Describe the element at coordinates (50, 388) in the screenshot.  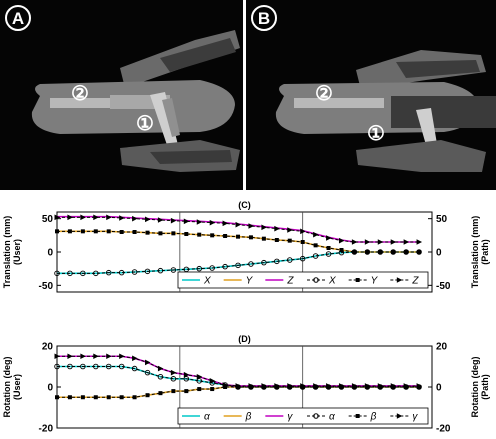
I see `y-tick-label-left: 0` at that location.